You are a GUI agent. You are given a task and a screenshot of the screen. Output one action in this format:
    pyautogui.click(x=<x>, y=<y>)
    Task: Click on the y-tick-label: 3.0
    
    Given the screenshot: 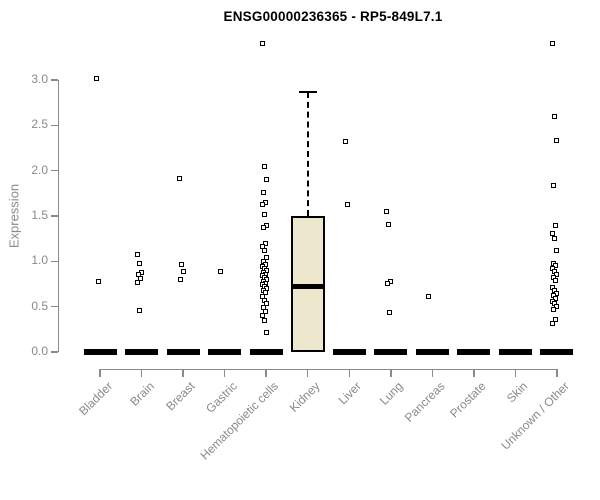 What is the action you would take?
    pyautogui.click(x=39, y=79)
    